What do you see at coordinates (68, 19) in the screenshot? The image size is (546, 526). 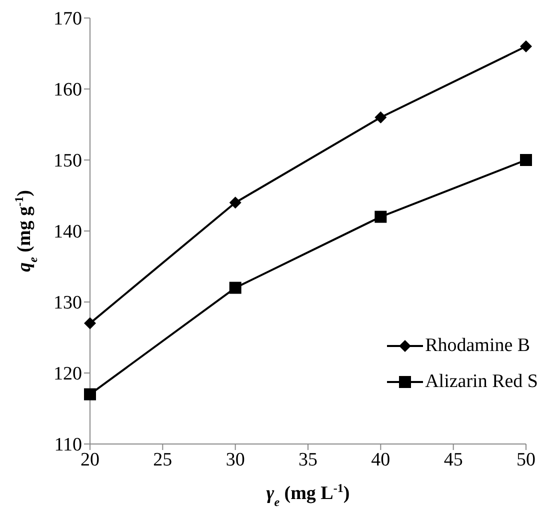 I see `y-tick-label: 170` at bounding box center [68, 19].